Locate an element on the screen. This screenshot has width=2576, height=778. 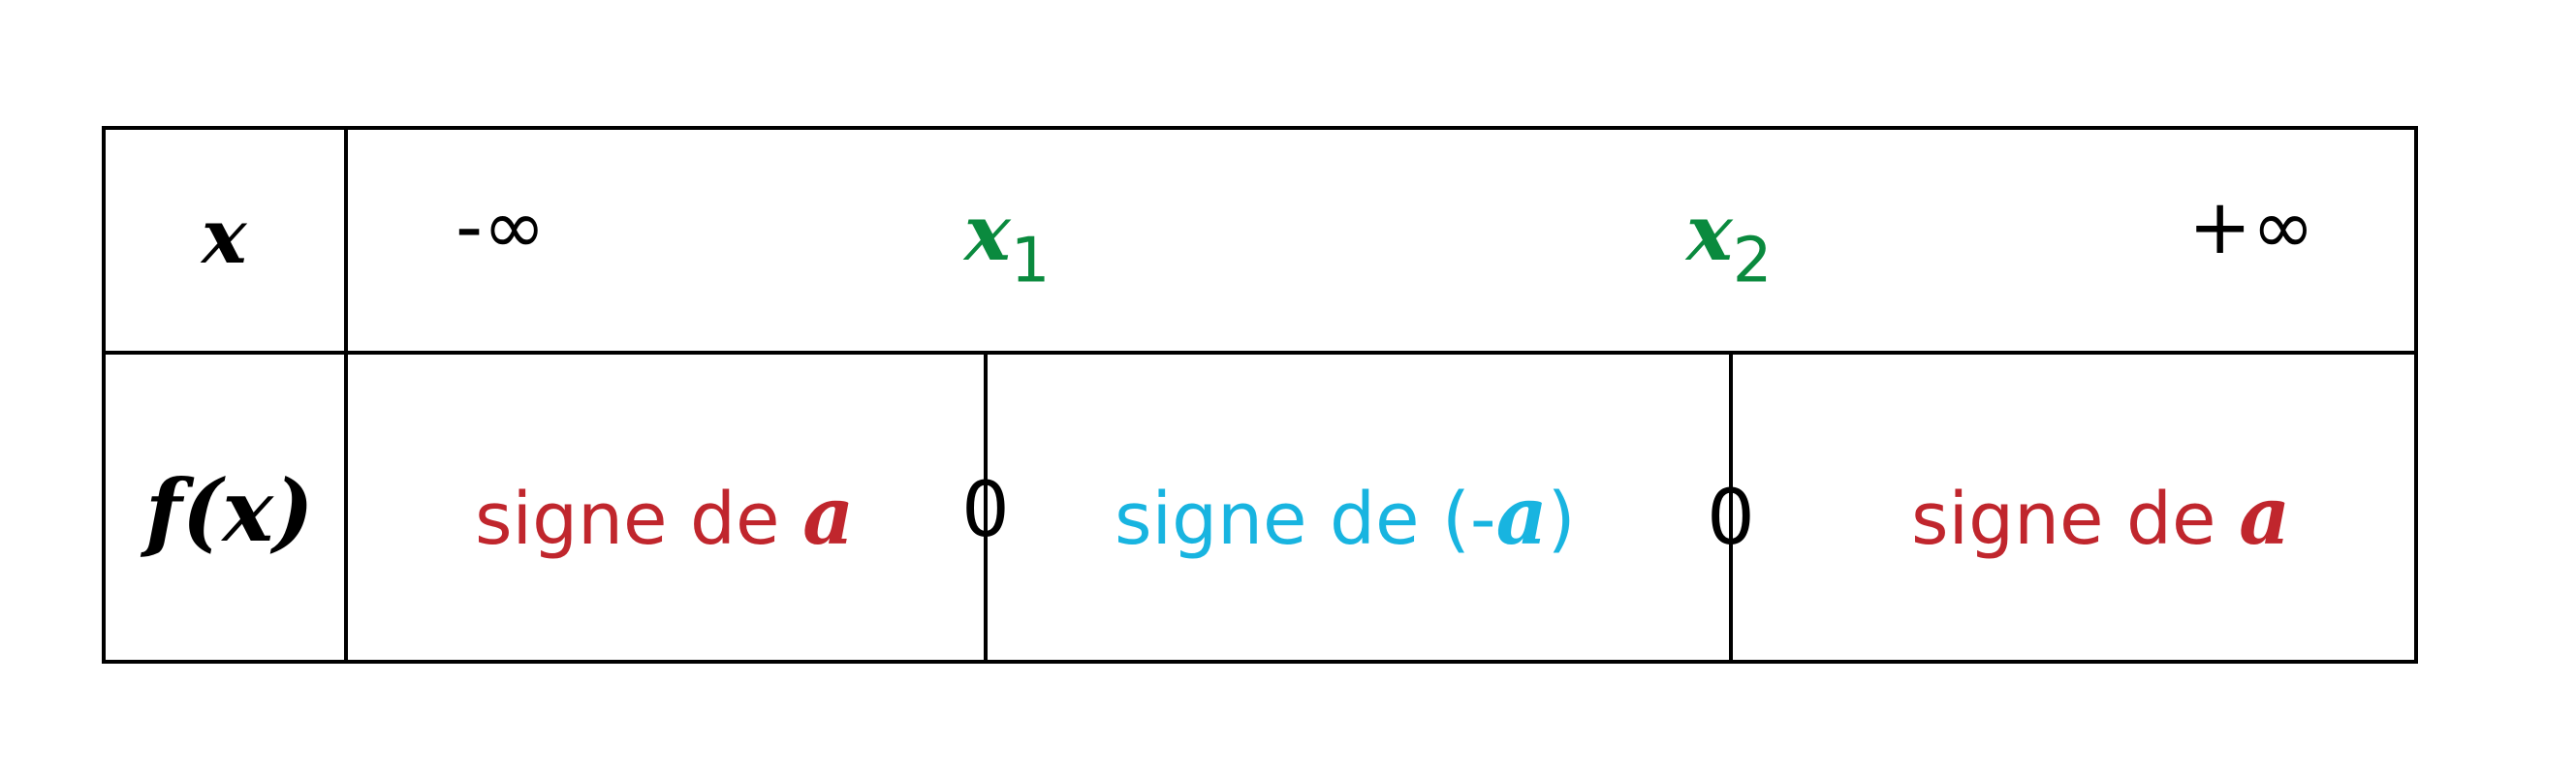
header-column-divider is located at coordinates (346, 395).